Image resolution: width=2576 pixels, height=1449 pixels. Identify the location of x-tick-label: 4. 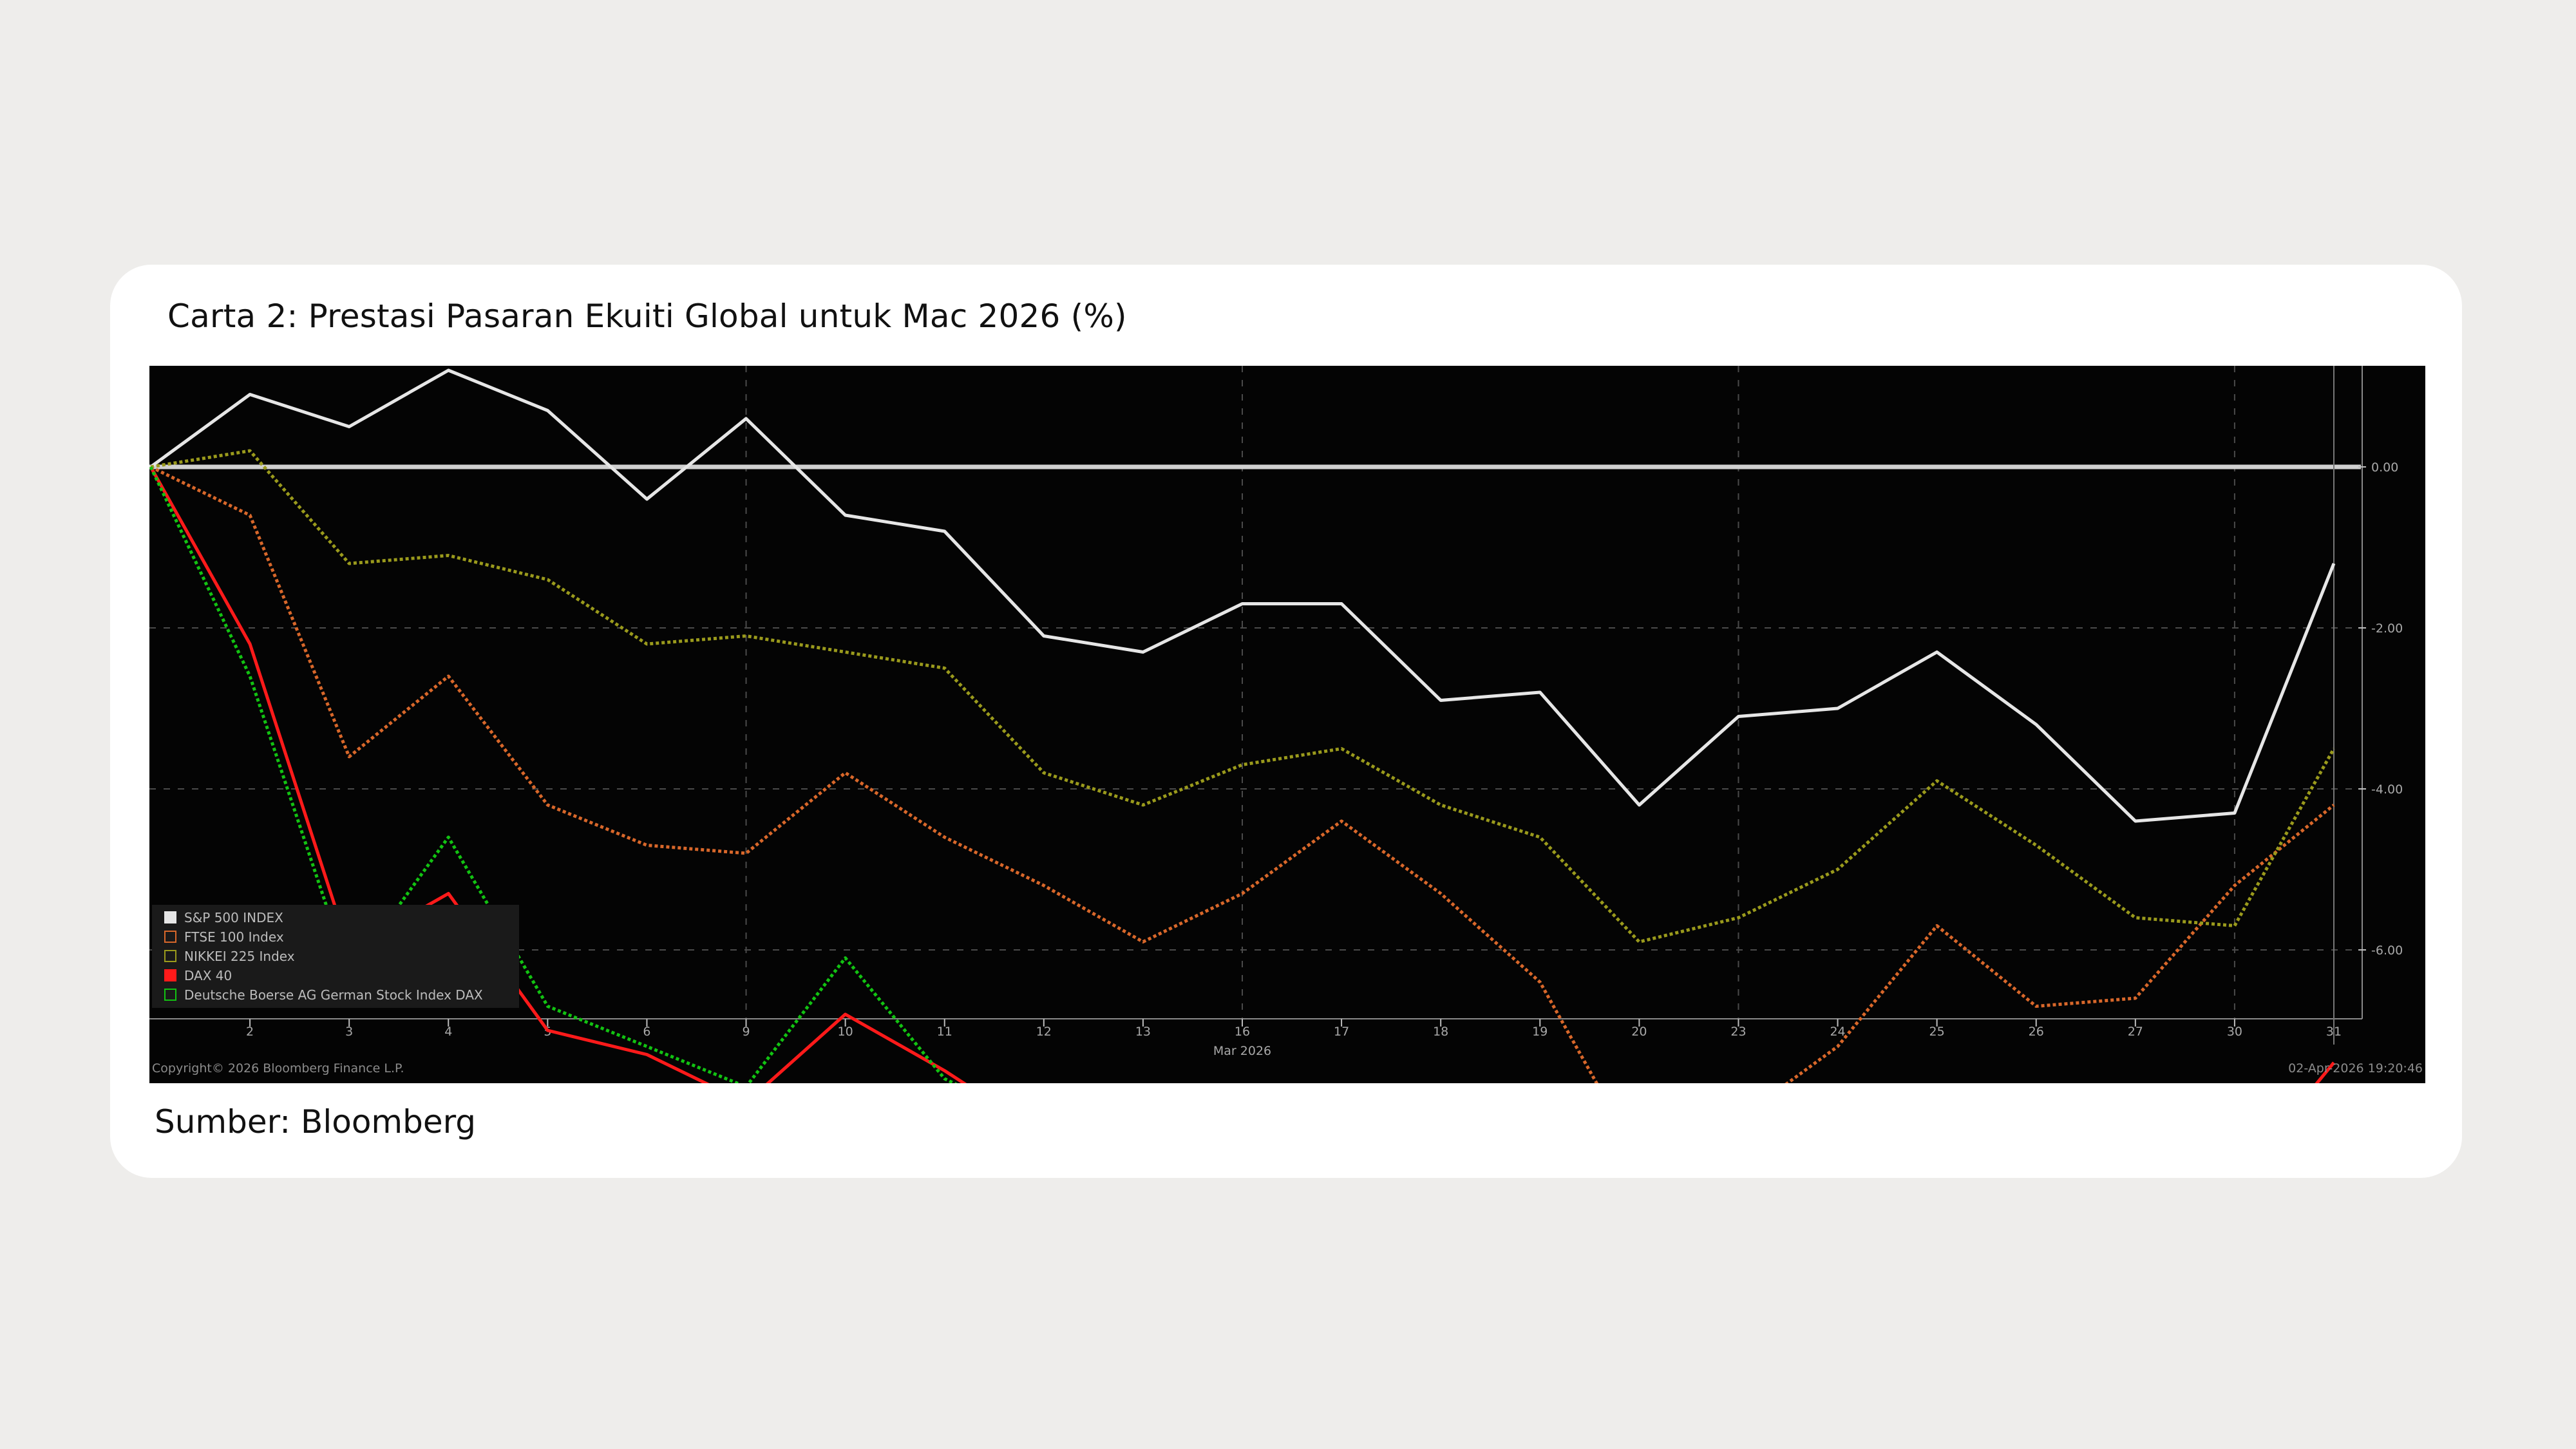
(448, 1032).